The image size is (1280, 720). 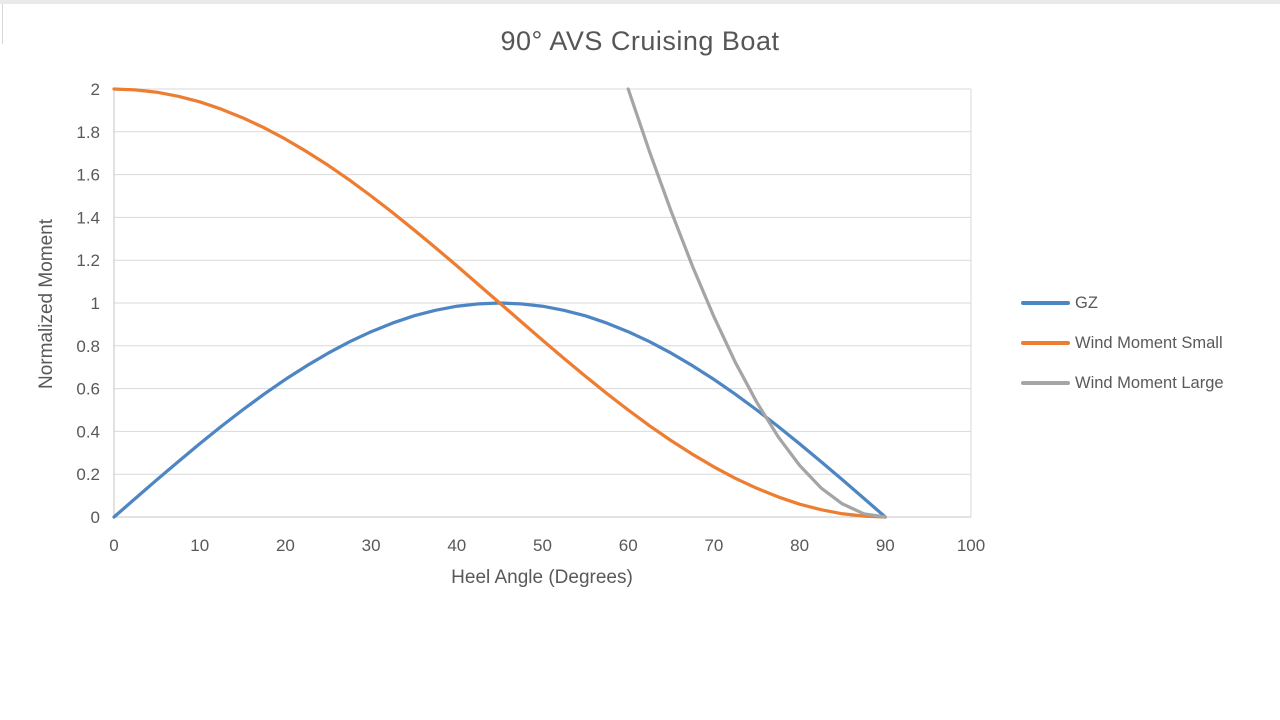 I want to click on y-tick-label: 1.8, so click(x=88, y=132).